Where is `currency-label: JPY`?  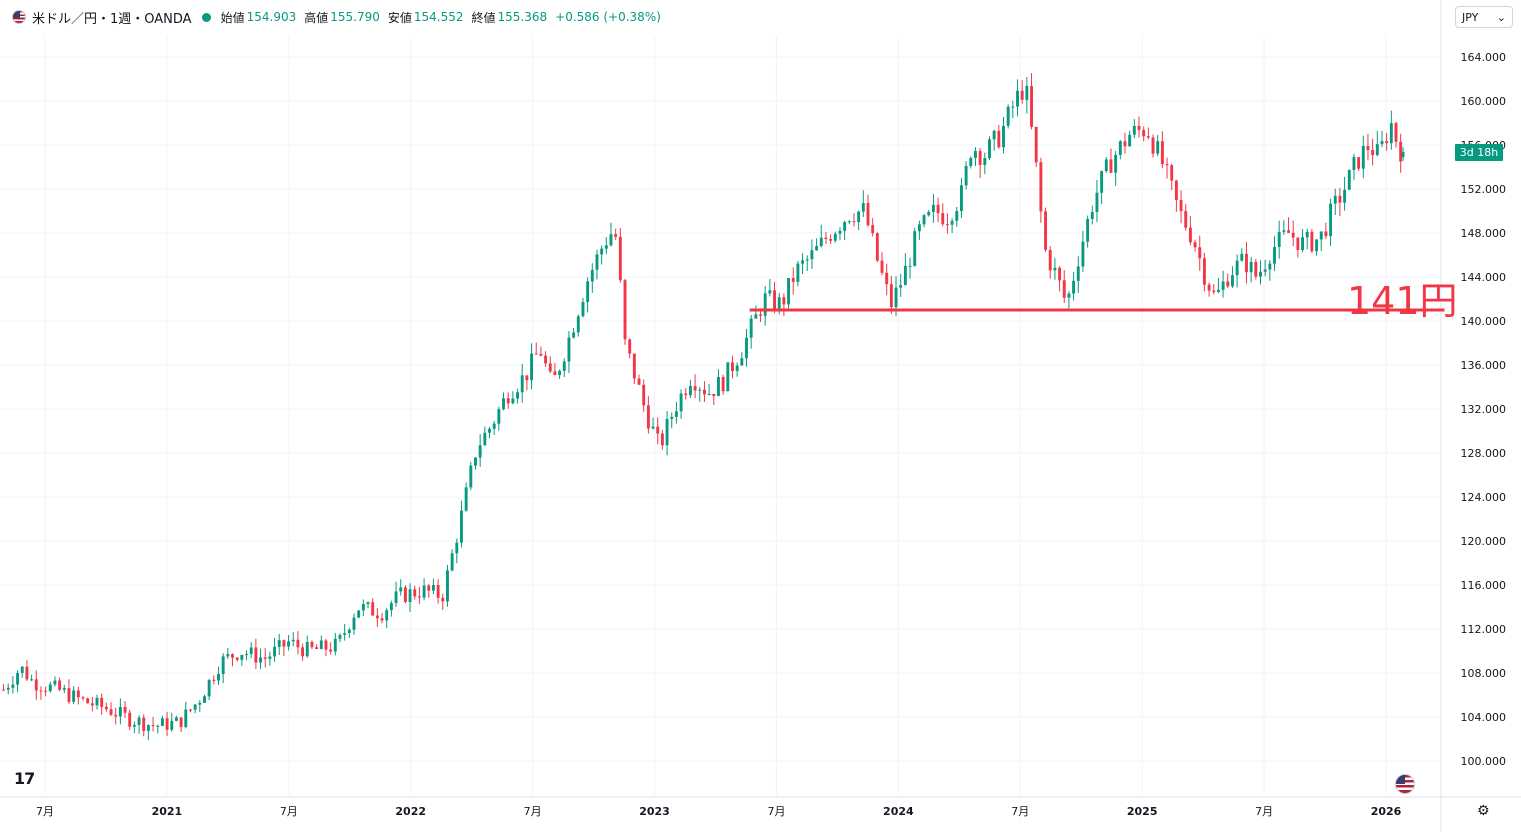 currency-label: JPY is located at coordinates (1470, 17).